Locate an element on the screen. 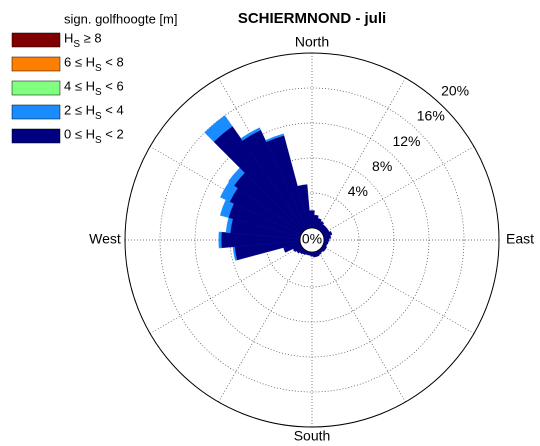 Image resolution: width=540 pixels, height=446 pixels. r-tick-label: 16% is located at coordinates (431, 116).